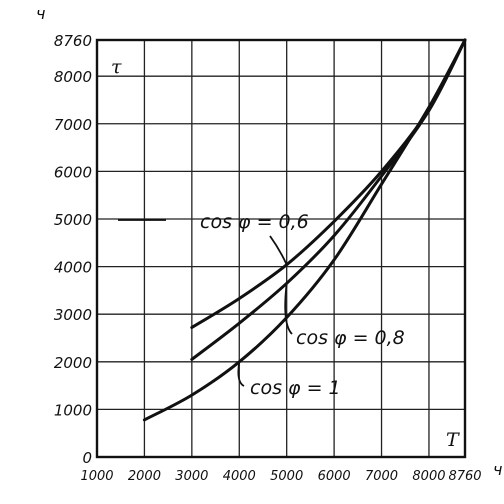  I want to click on y-tick-label: 7000, so click(73, 125).